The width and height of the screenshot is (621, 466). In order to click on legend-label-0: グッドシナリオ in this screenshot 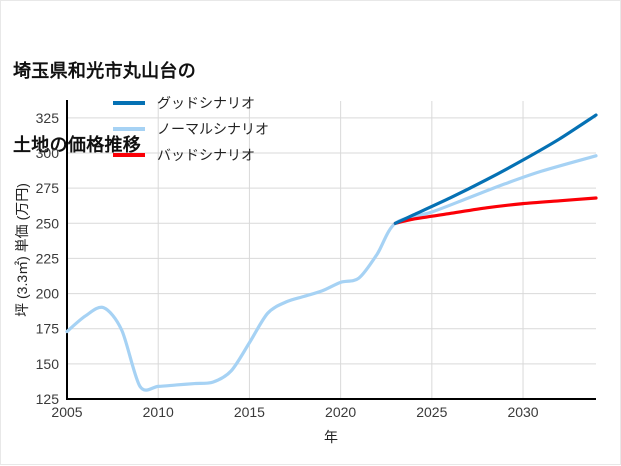, I will do `click(206, 103)`.